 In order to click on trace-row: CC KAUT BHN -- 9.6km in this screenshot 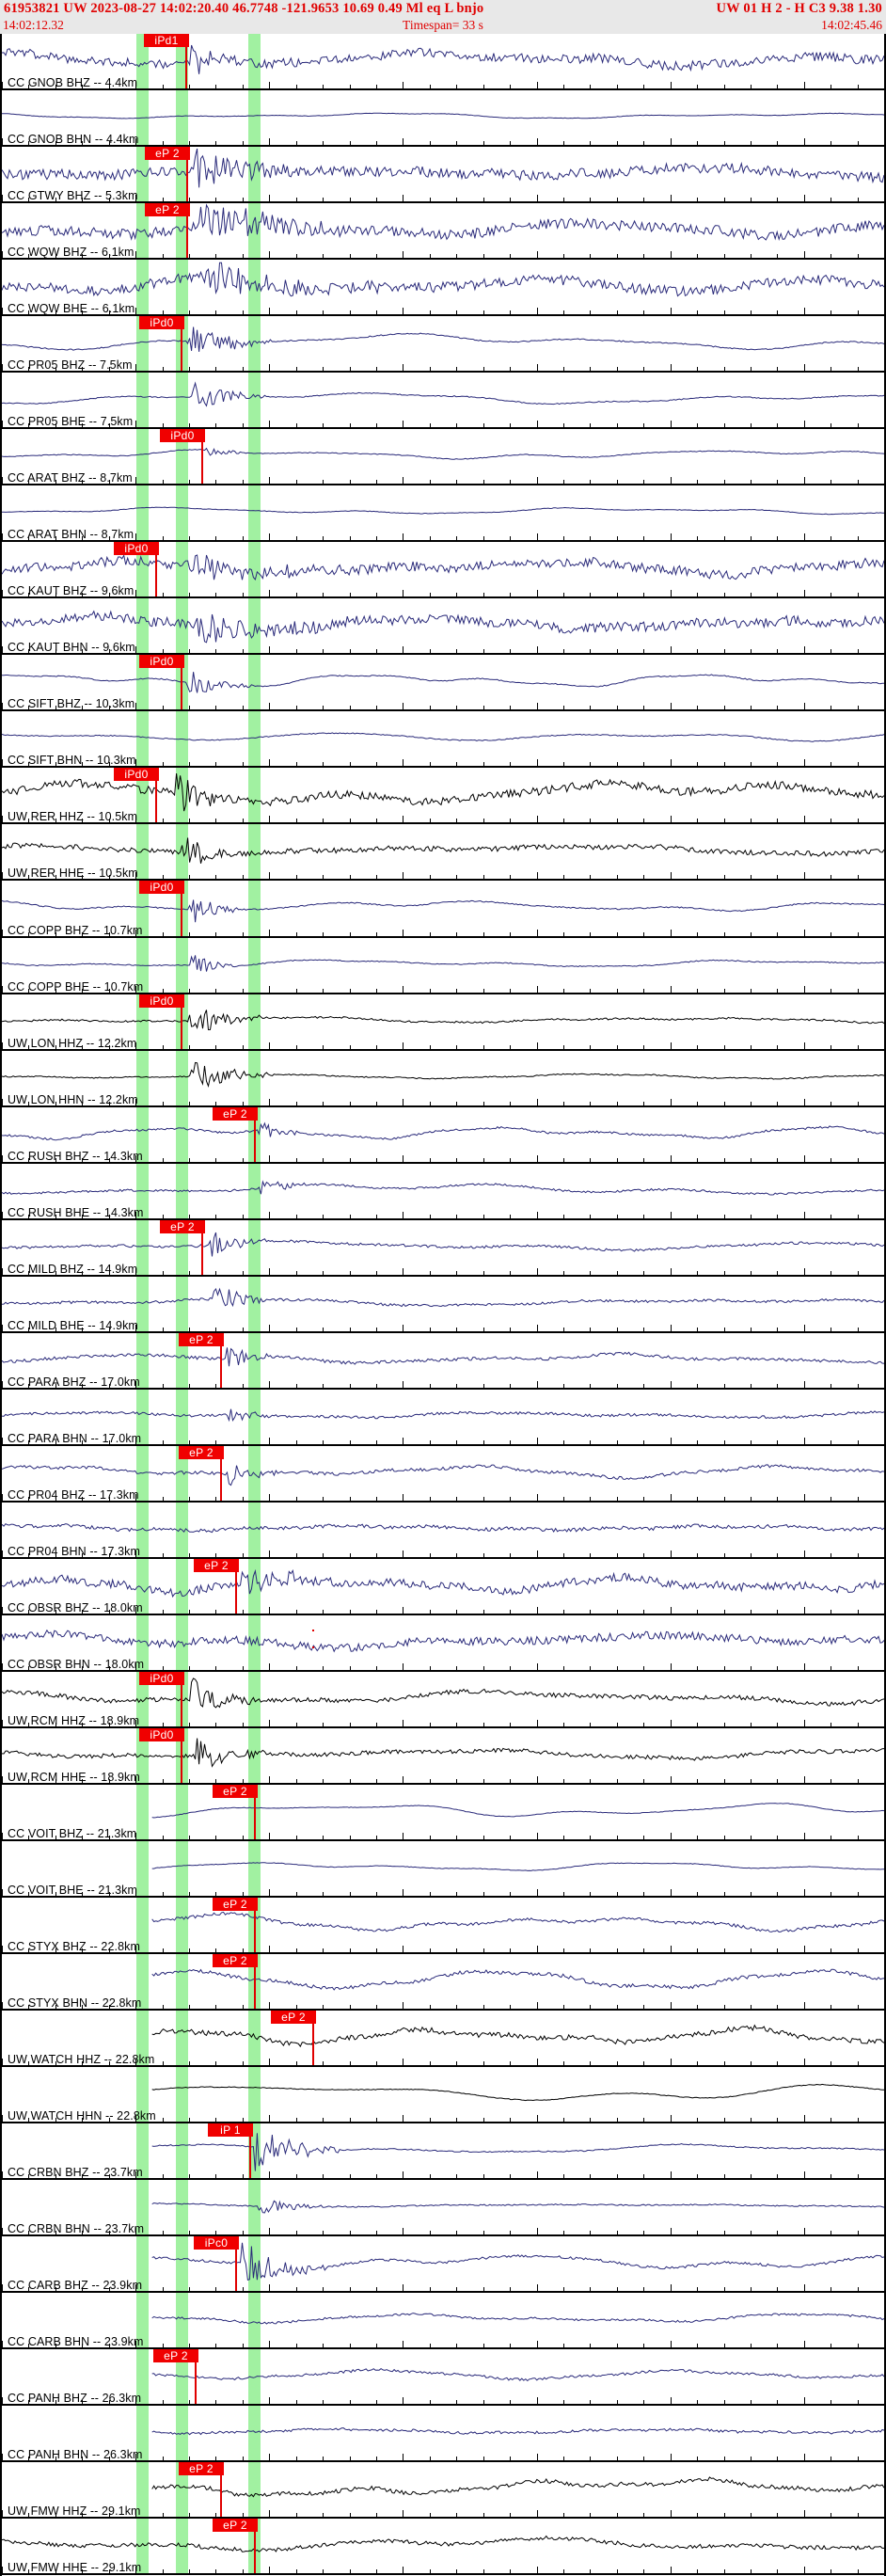, I will do `click(443, 627)`.